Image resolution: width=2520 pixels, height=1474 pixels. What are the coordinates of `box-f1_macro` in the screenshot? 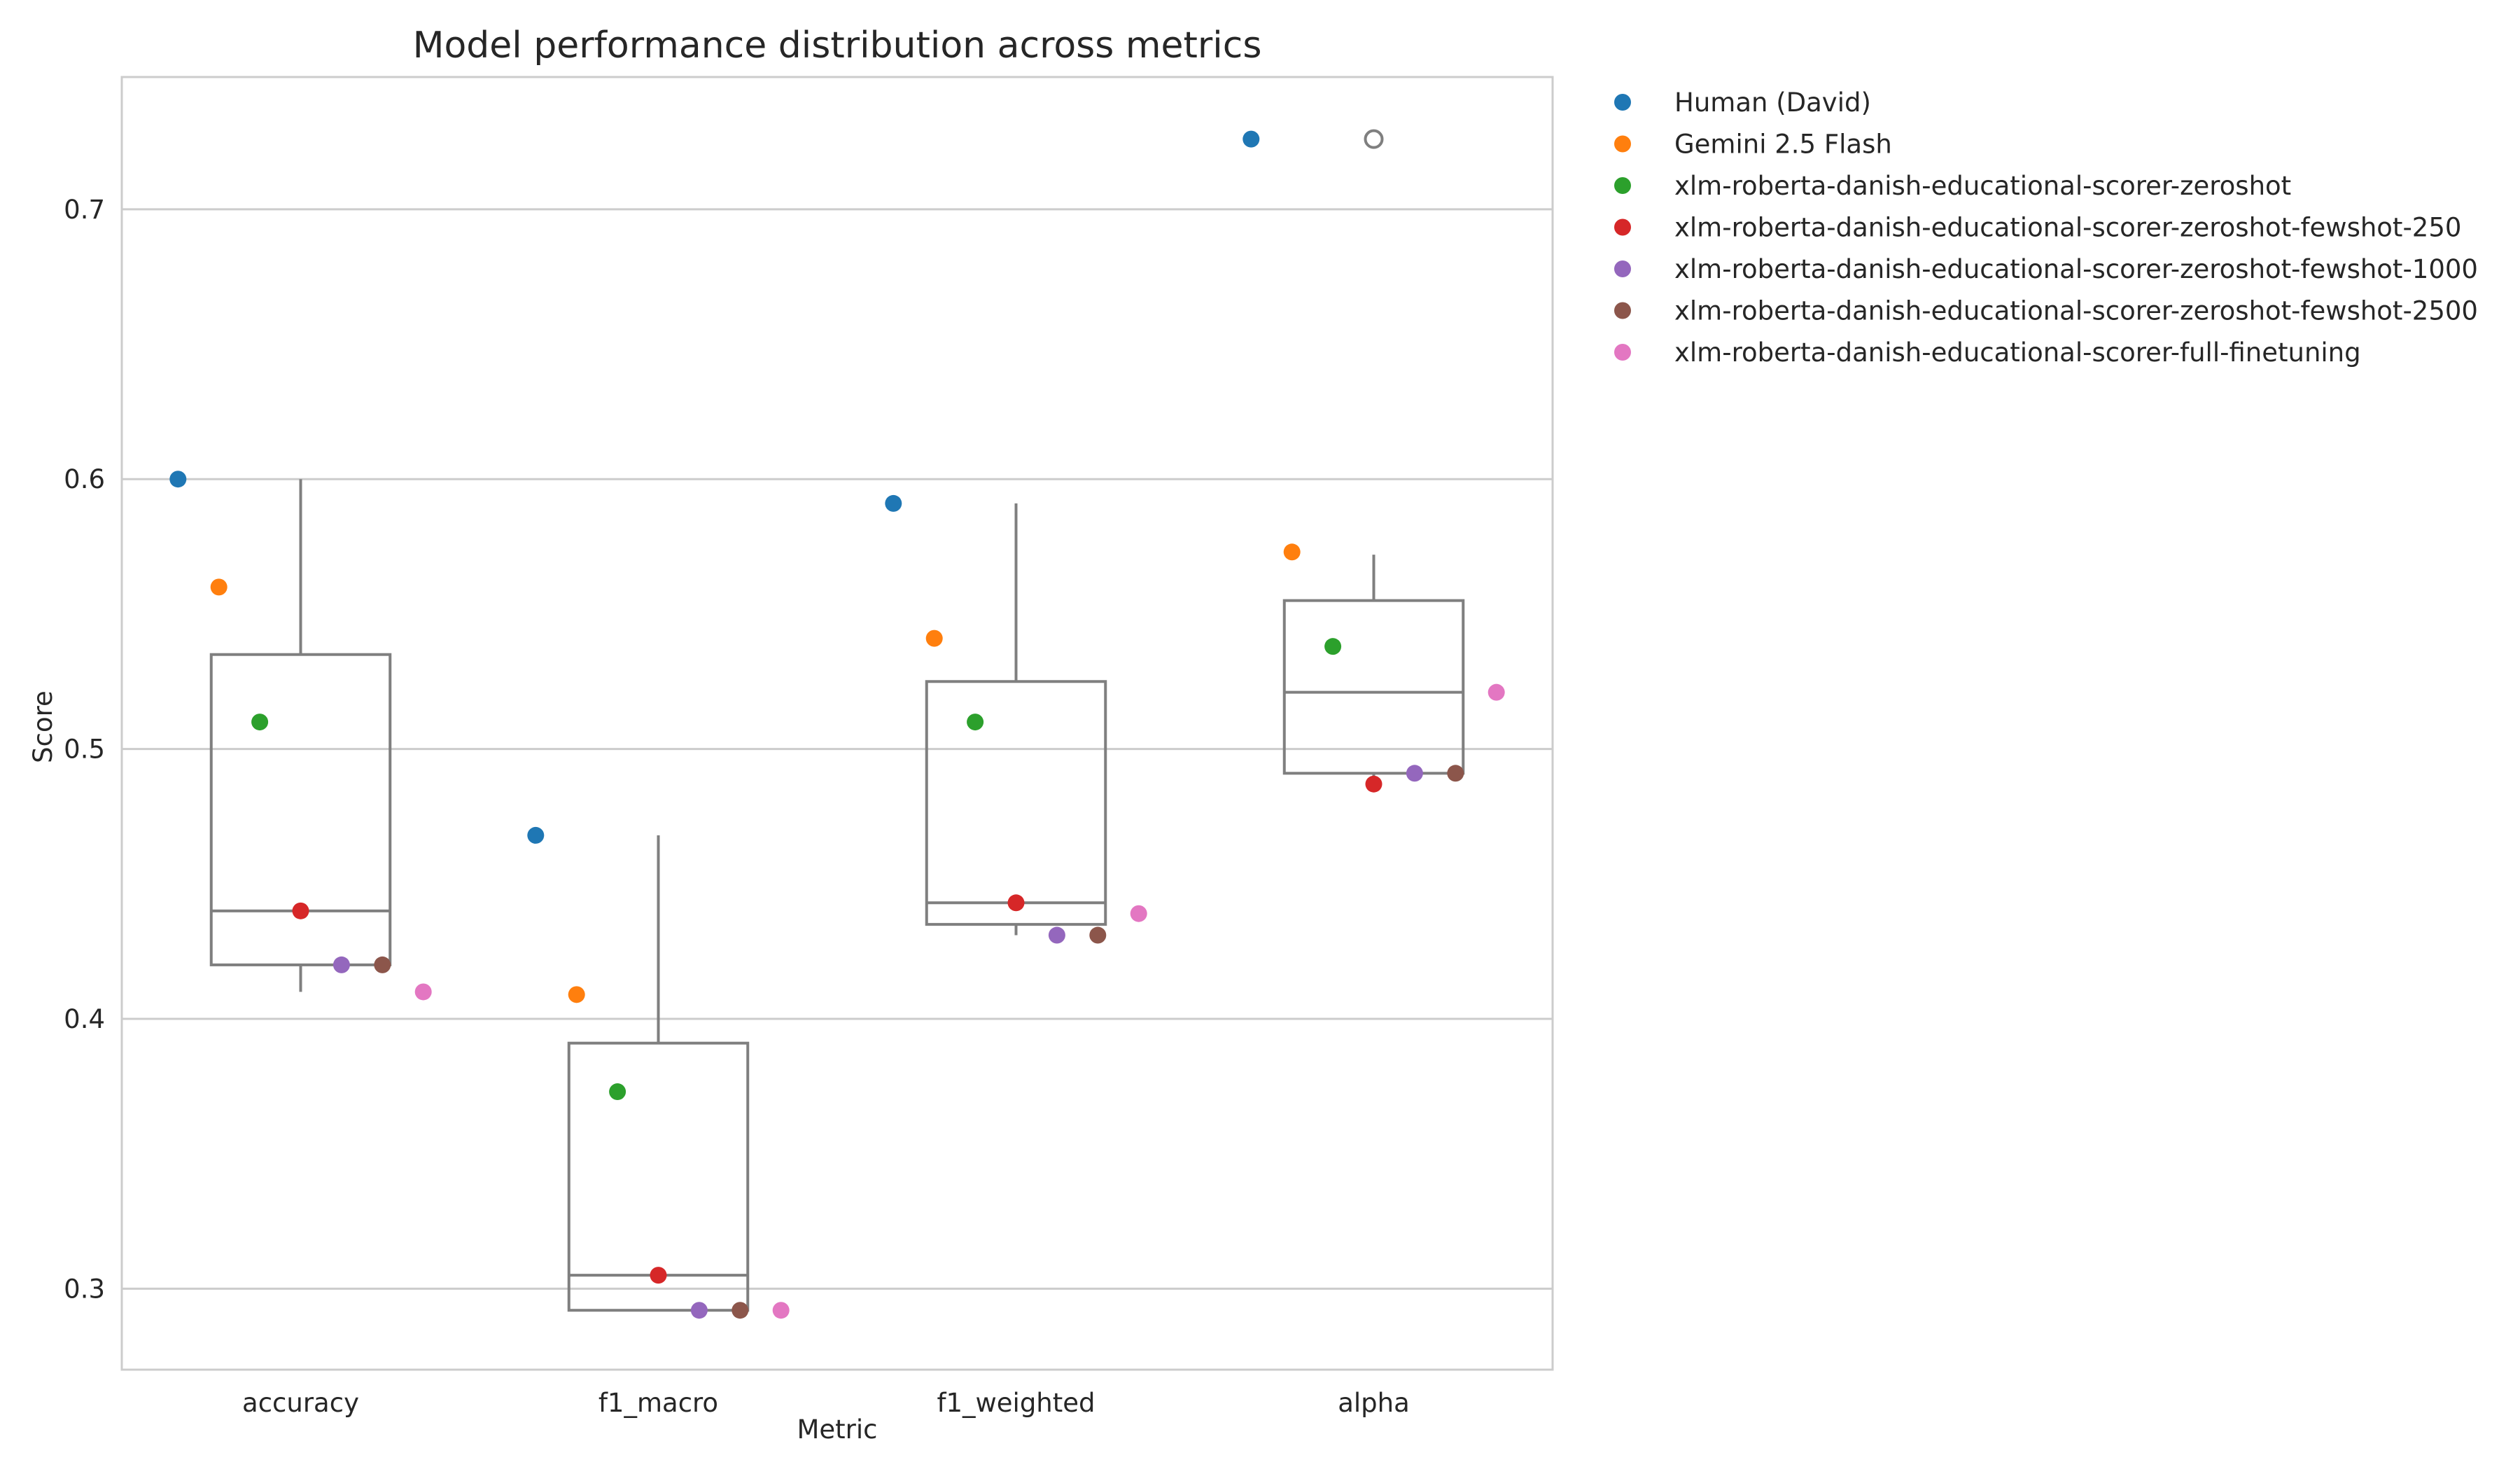 It's located at (658, 1074).